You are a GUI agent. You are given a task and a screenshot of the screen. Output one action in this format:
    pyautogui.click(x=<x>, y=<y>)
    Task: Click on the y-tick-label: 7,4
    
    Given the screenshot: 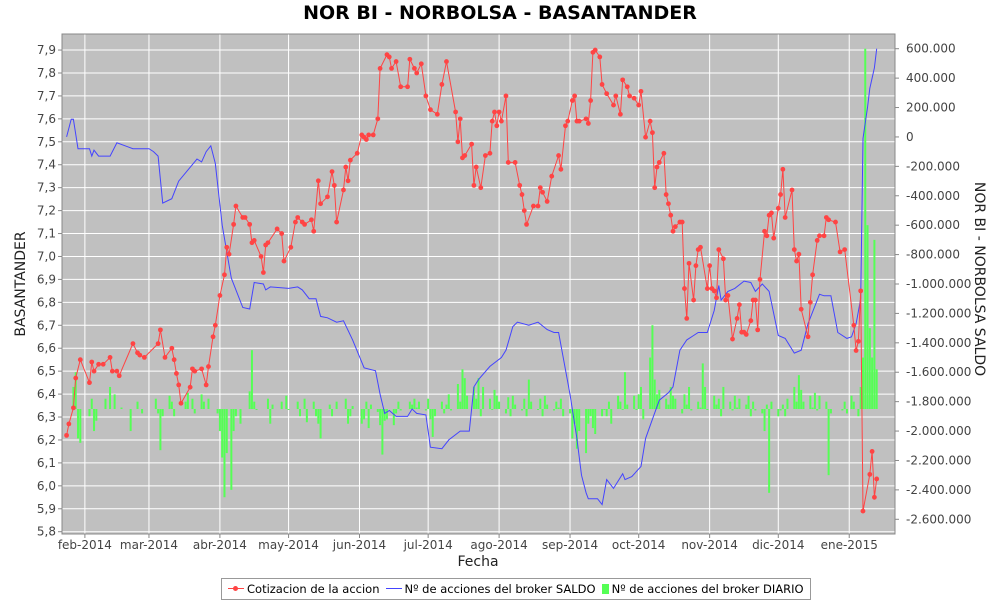 What is the action you would take?
    pyautogui.click(x=46, y=165)
    